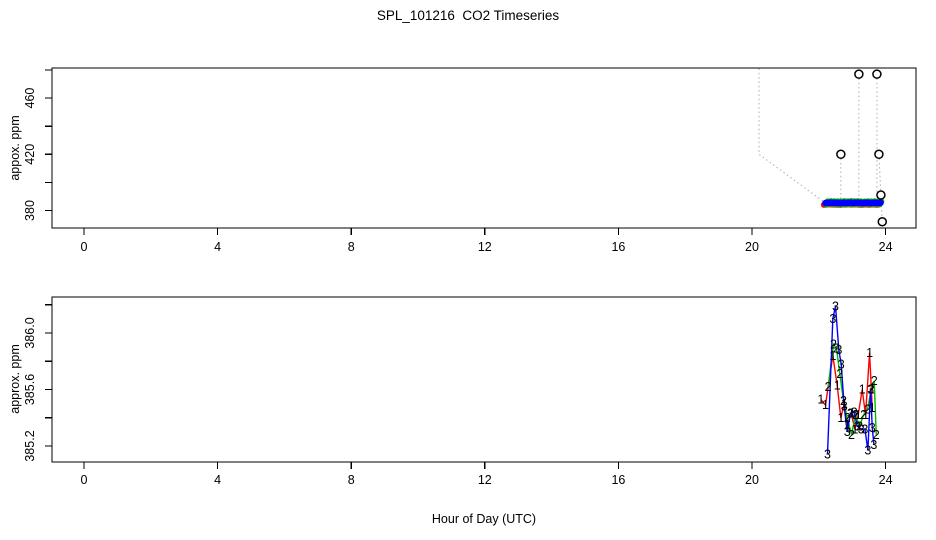 This screenshot has height=540, width=936. I want to click on svg-text: 386.0, so click(30, 332).